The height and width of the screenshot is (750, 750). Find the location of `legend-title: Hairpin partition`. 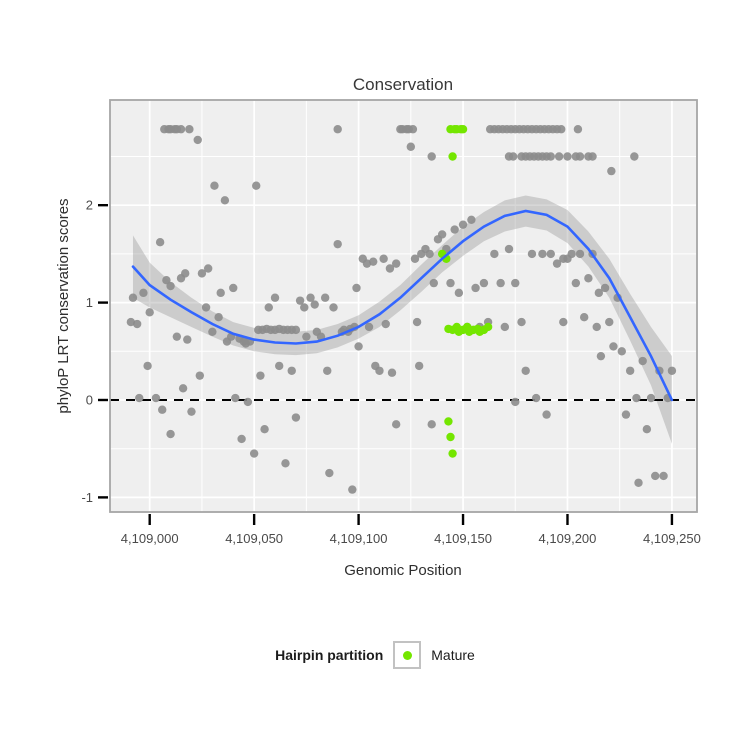

legend-title: Hairpin partition is located at coordinates (329, 655).